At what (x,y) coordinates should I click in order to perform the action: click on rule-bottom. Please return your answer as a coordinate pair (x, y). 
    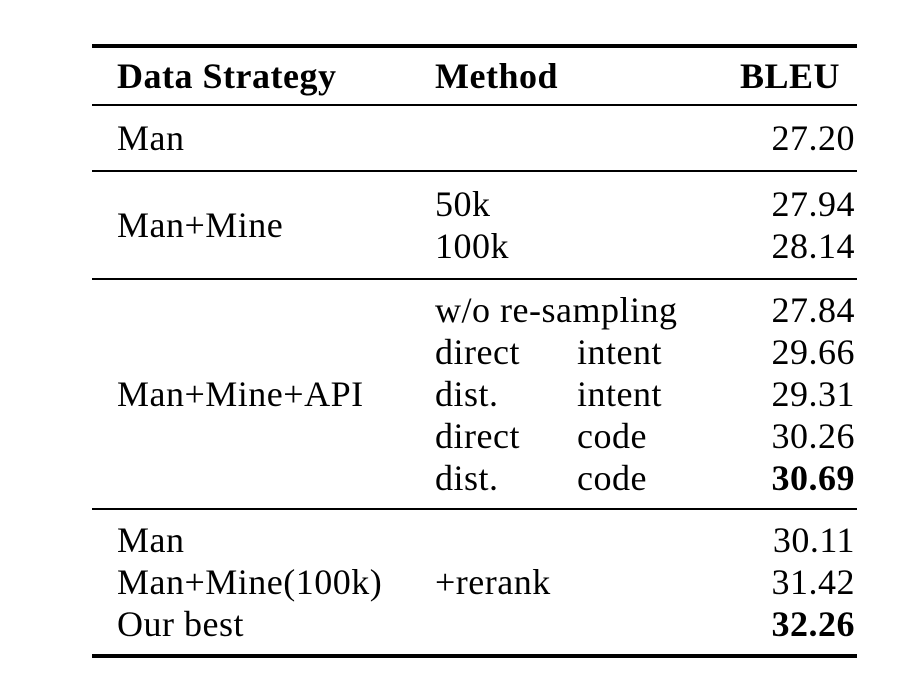
    Looking at the image, I should click on (474, 656).